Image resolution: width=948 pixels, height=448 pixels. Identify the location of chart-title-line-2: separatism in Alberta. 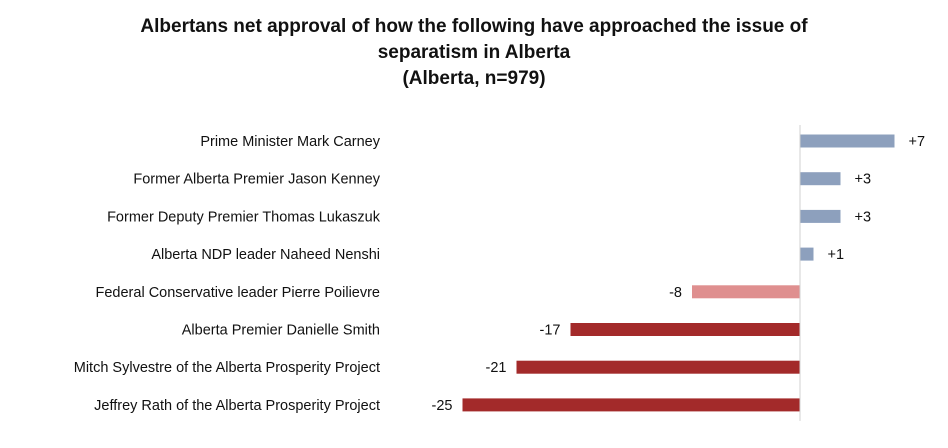
(474, 52).